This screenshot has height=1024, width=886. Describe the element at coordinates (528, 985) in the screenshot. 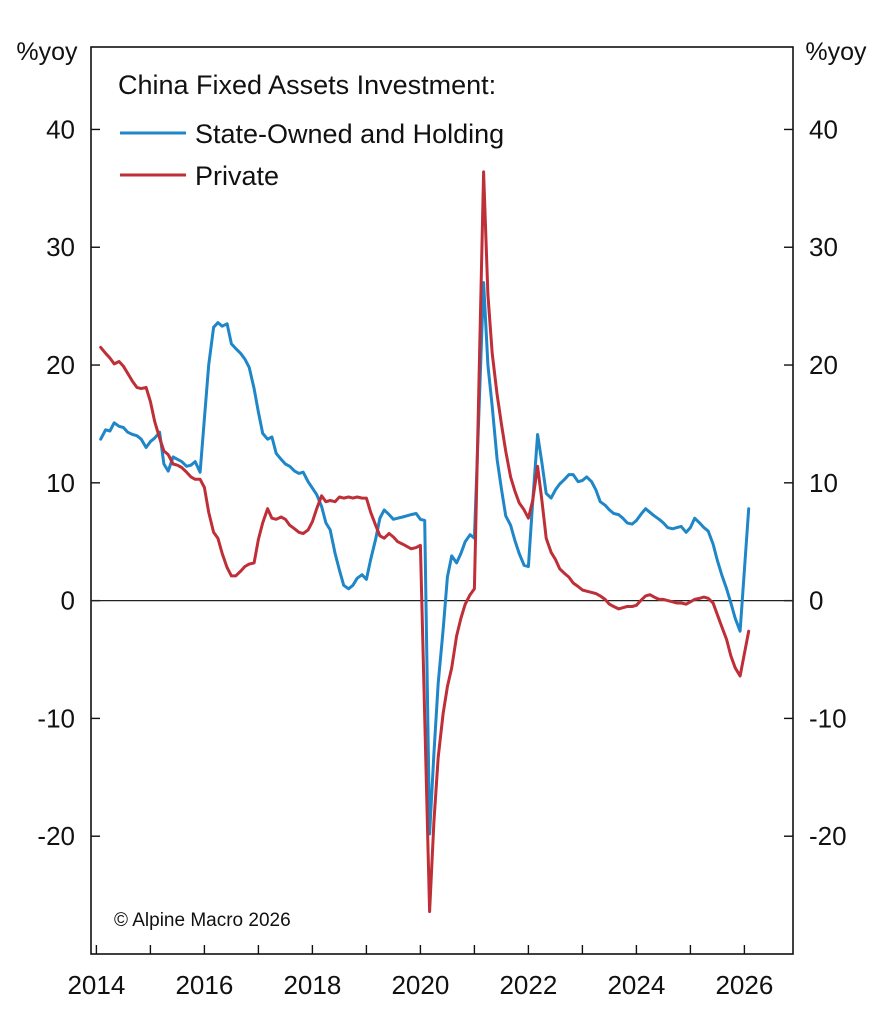

I see `x-tick-label: 2022` at that location.